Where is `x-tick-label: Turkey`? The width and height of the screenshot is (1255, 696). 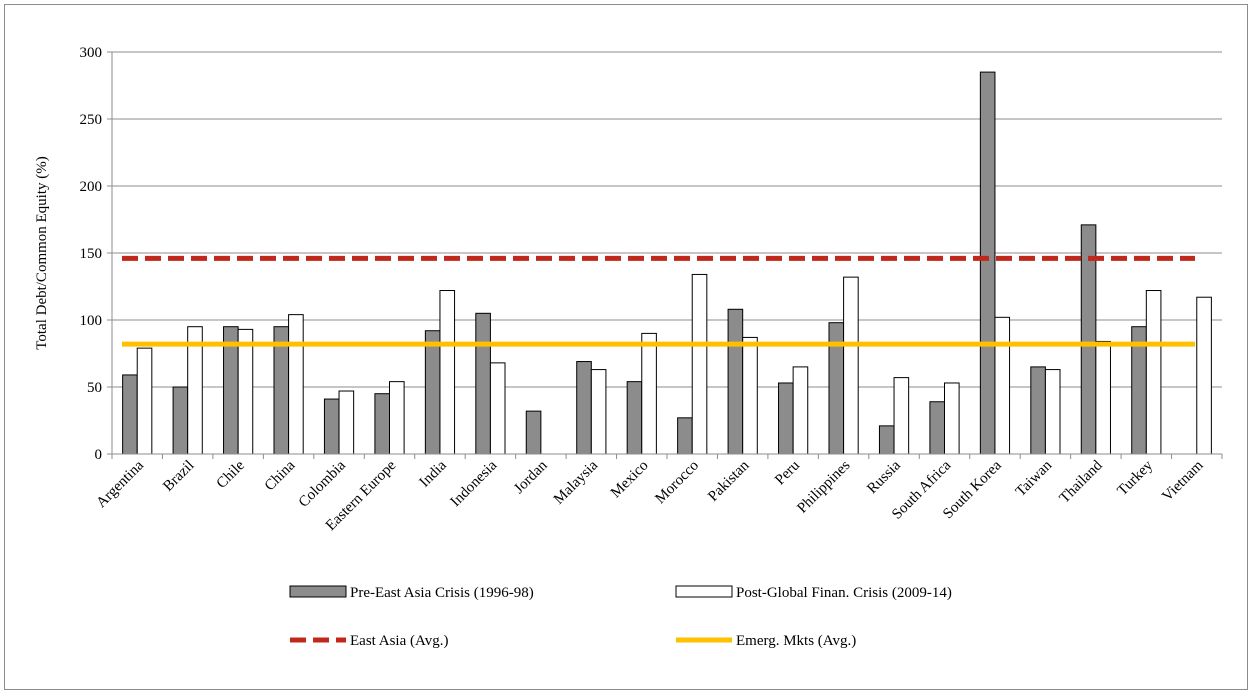
x-tick-label: Turkey is located at coordinates (1136, 478).